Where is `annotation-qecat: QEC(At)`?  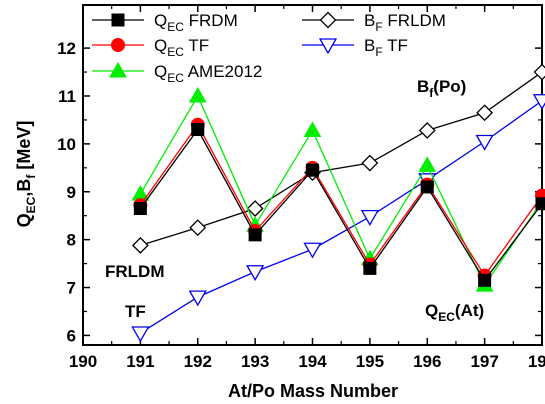
annotation-qecat: QEC(At) is located at coordinates (454, 312).